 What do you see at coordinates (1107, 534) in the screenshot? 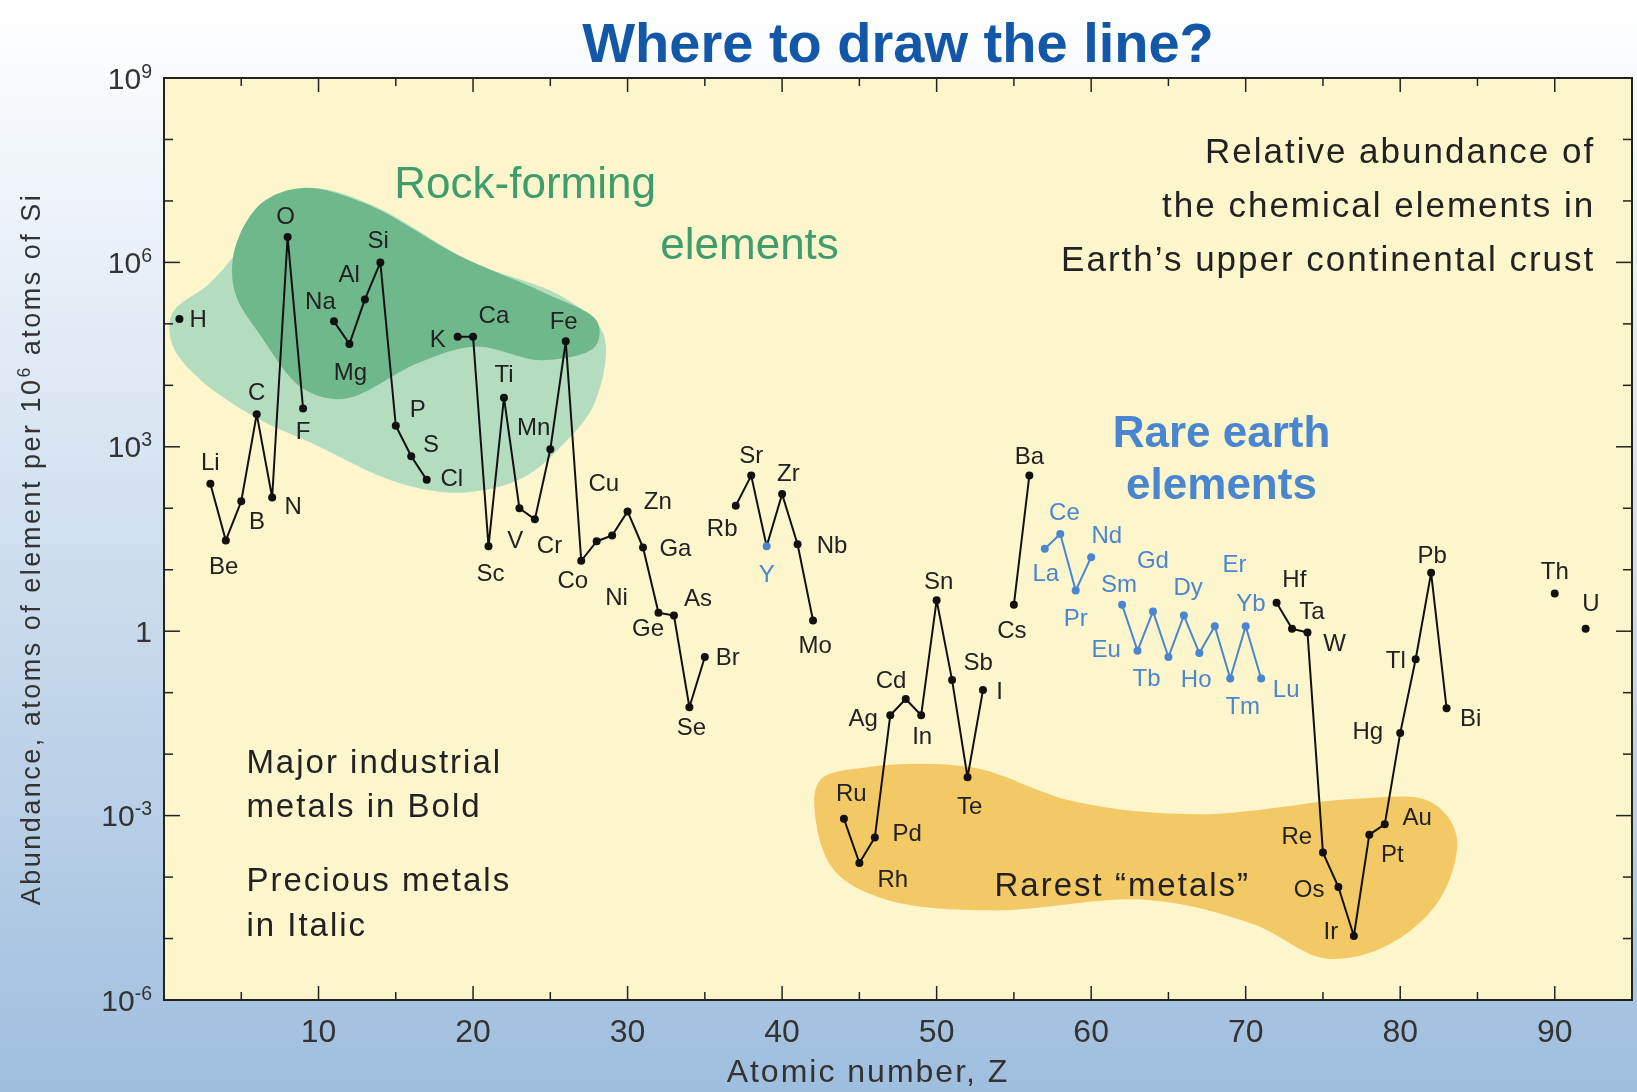
I see `annotation: Nd` at bounding box center [1107, 534].